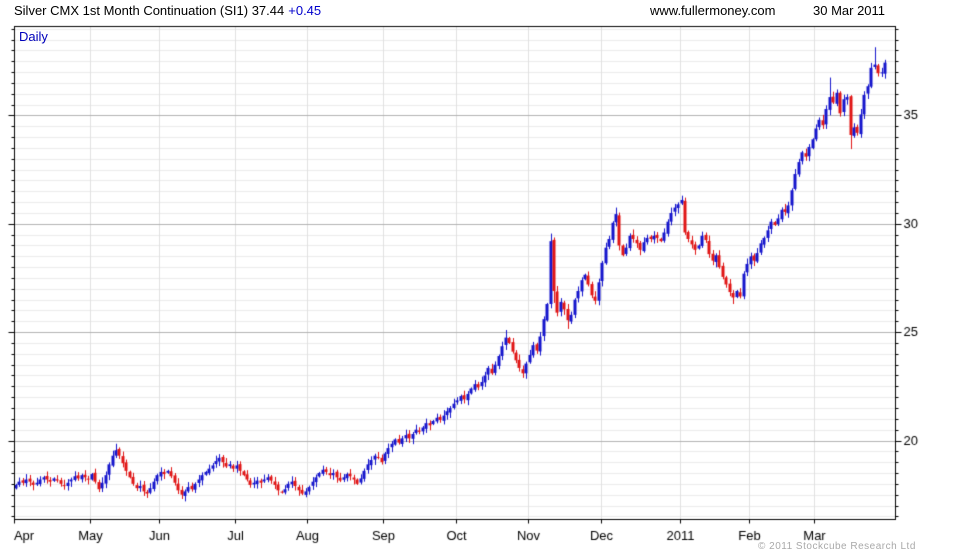 The width and height of the screenshot is (980, 560). What do you see at coordinates (837, 546) in the screenshot?
I see `copyright-label: © 2011 Stockcube Research Ltd` at bounding box center [837, 546].